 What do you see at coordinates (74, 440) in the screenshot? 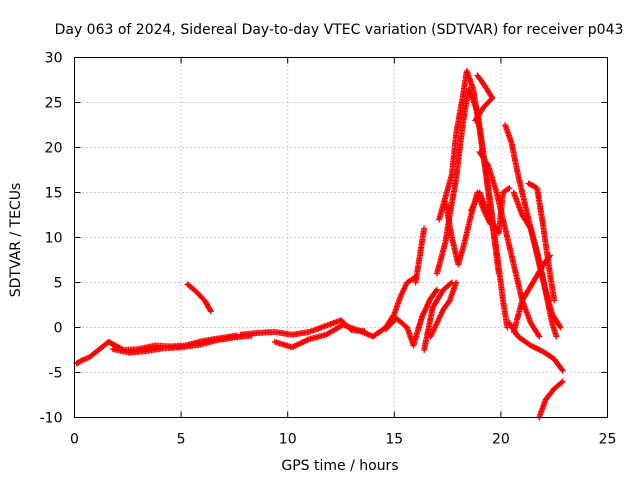
I see `x-tick-label: 0` at bounding box center [74, 440].